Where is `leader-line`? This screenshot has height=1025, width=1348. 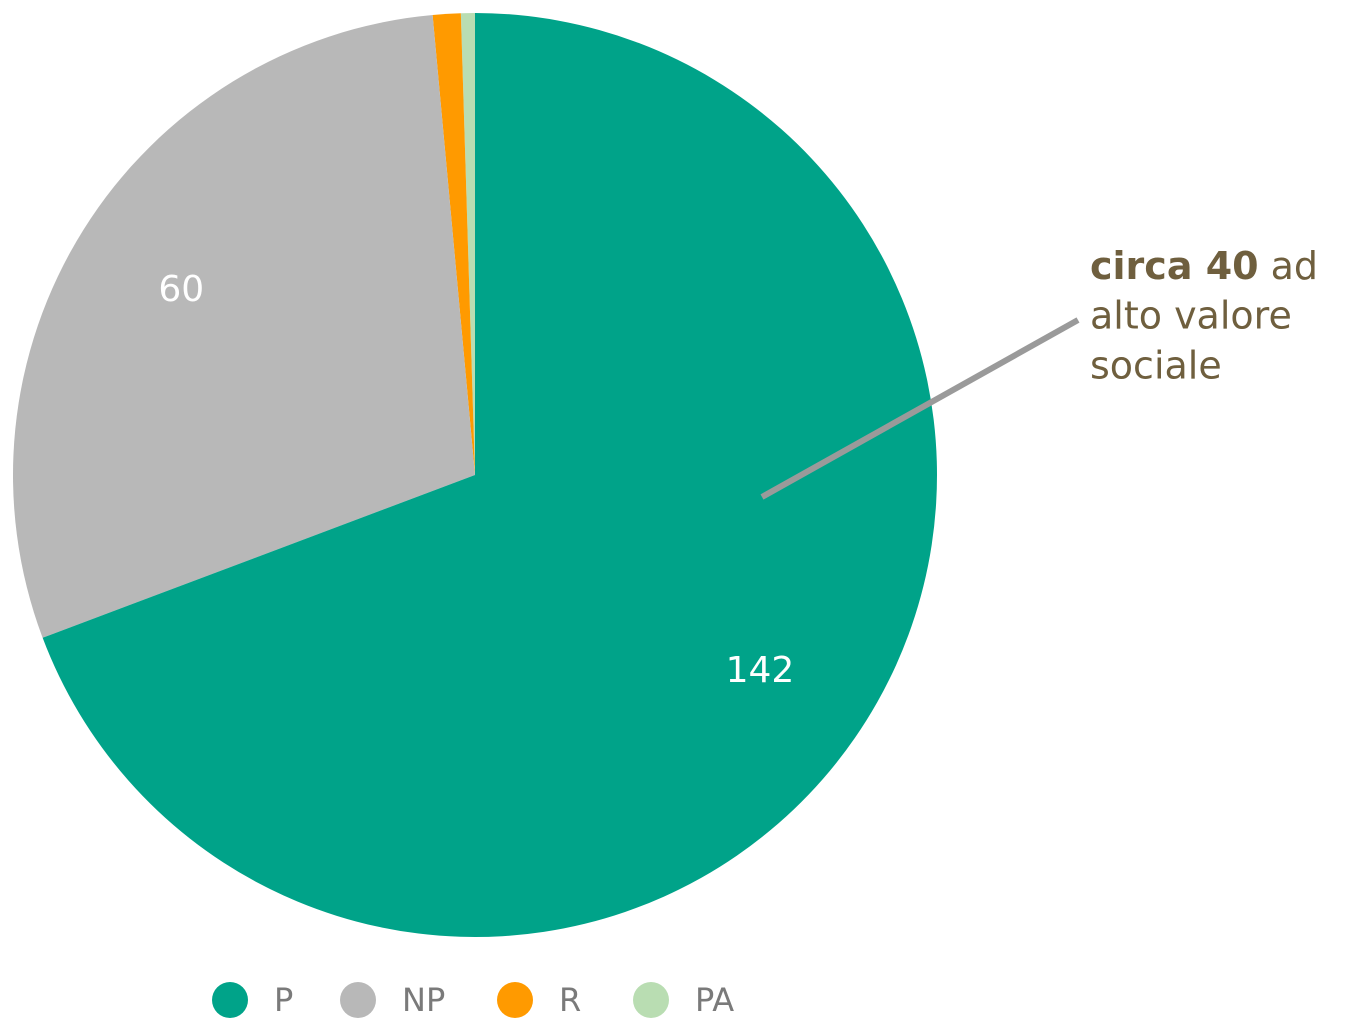 leader-line is located at coordinates (920, 408).